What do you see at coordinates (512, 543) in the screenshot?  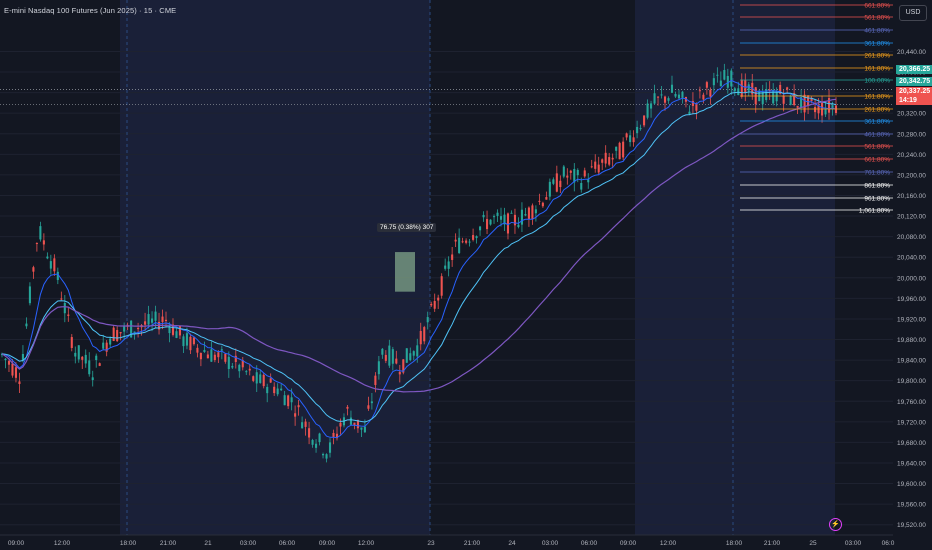 I see `x-tick-label: 24` at bounding box center [512, 543].